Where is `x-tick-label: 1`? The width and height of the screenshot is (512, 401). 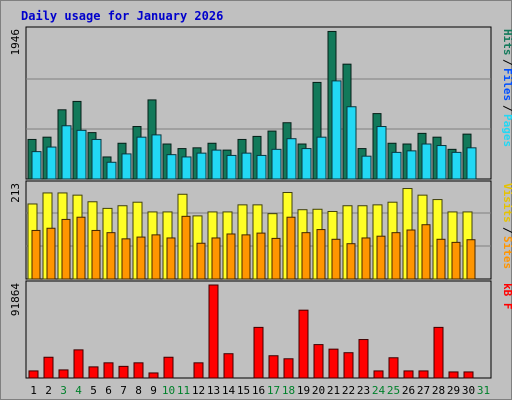 x-tick-label: 1 is located at coordinates (33, 390).